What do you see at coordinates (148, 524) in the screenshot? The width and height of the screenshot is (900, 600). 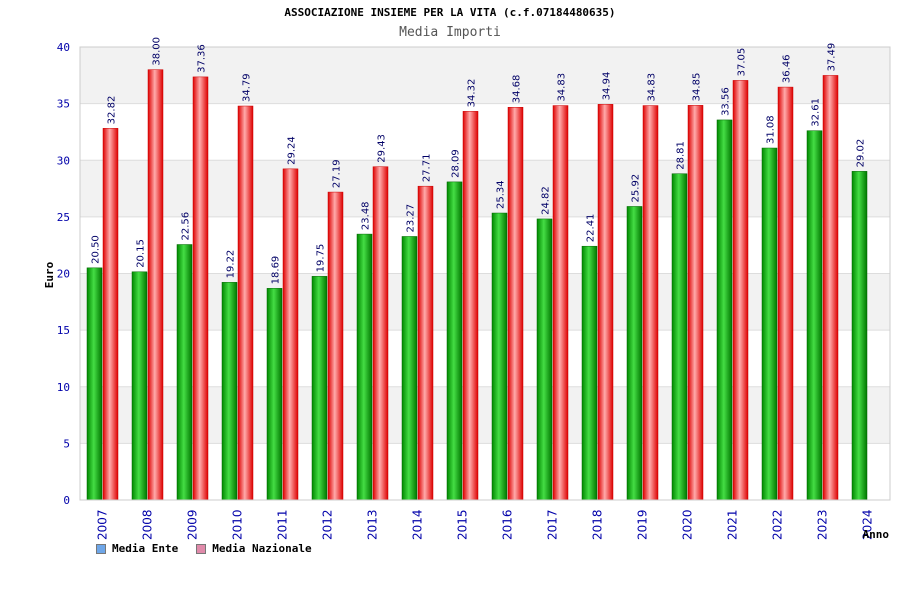 I see `x-tick-label: 2008` at bounding box center [148, 524].